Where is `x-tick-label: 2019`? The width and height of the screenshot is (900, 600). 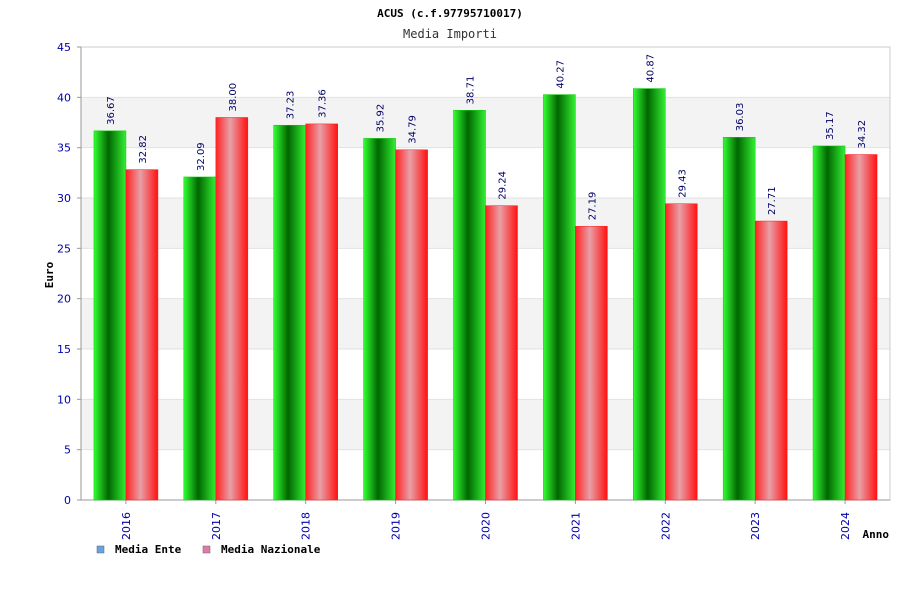
x-tick-label: 2019 is located at coordinates (396, 526).